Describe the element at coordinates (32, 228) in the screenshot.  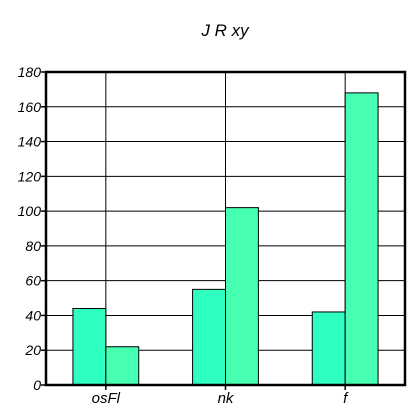
I see `y-axis-ticks: 0 20 40 60 80 100 120 140 160 180` at that location.